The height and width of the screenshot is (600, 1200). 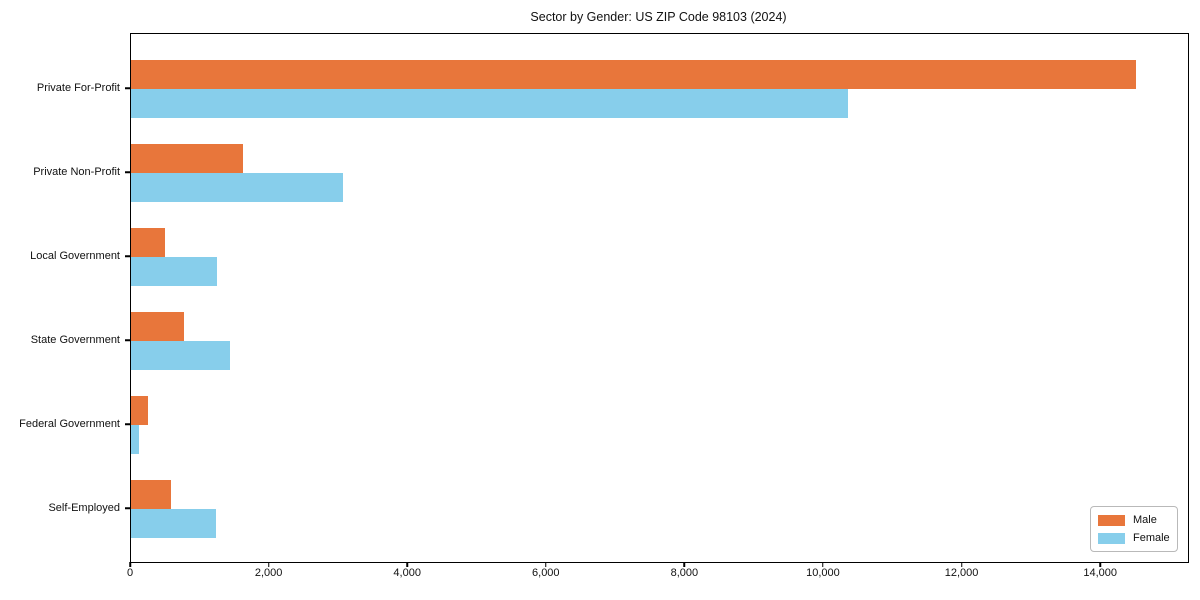 What do you see at coordinates (75, 256) in the screenshot?
I see `y-tick-label: Local Government` at bounding box center [75, 256].